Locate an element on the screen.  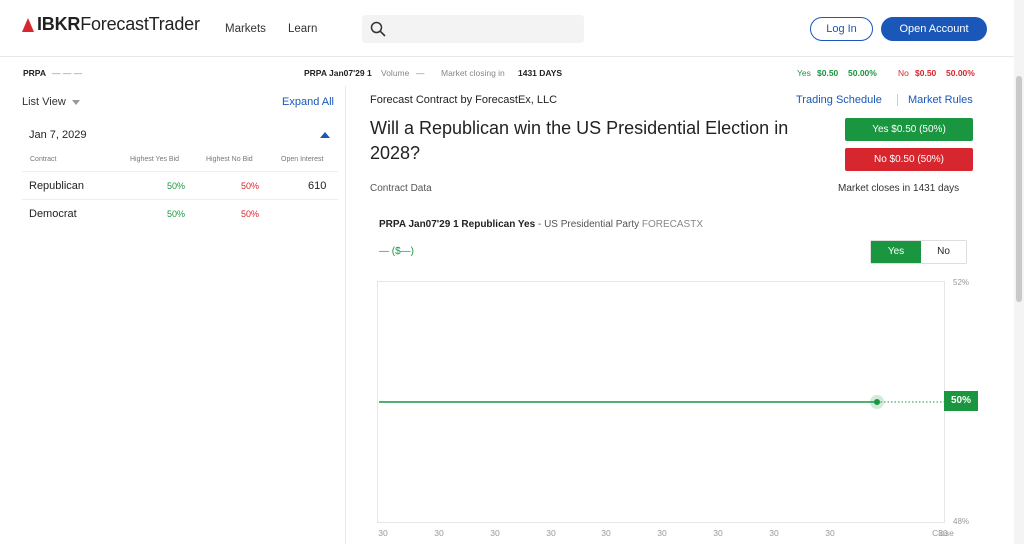
ticker-yes-label: Yes is located at coordinates (804, 73).